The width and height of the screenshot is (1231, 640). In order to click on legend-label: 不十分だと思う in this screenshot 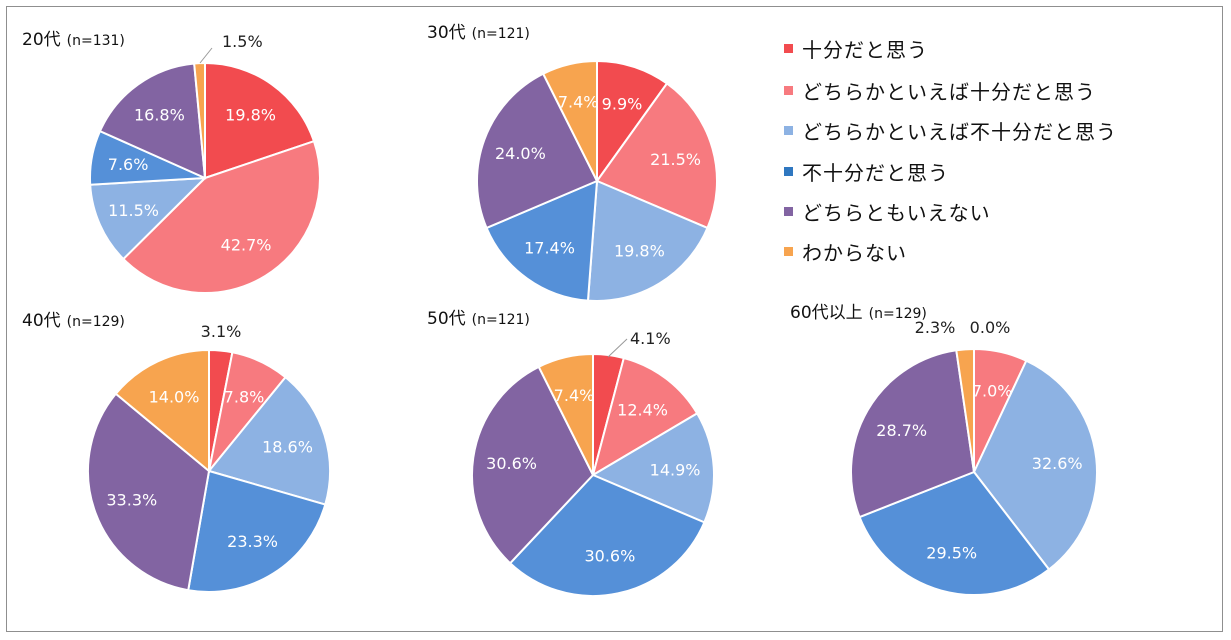, I will do `click(875, 173)`.